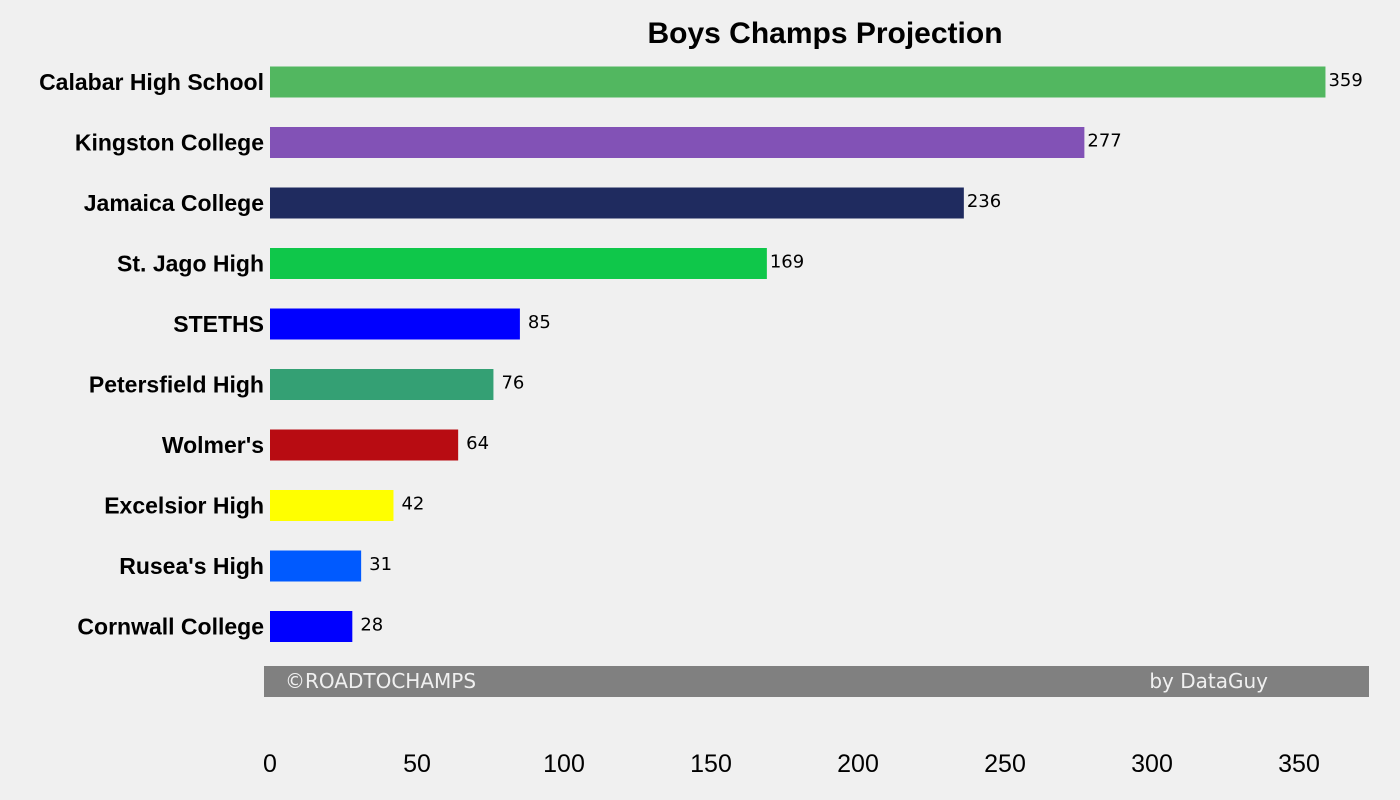  Describe the element at coordinates (371, 625) in the screenshot. I see `value-label-cornwall-college: 28` at that location.